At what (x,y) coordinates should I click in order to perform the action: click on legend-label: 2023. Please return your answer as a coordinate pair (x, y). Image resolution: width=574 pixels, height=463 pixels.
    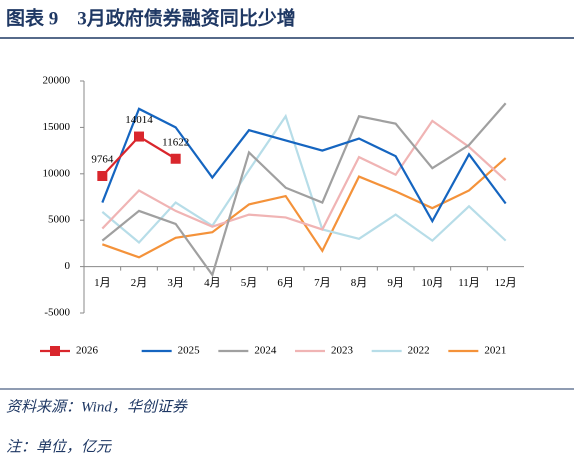
    Looking at the image, I should click on (342, 351).